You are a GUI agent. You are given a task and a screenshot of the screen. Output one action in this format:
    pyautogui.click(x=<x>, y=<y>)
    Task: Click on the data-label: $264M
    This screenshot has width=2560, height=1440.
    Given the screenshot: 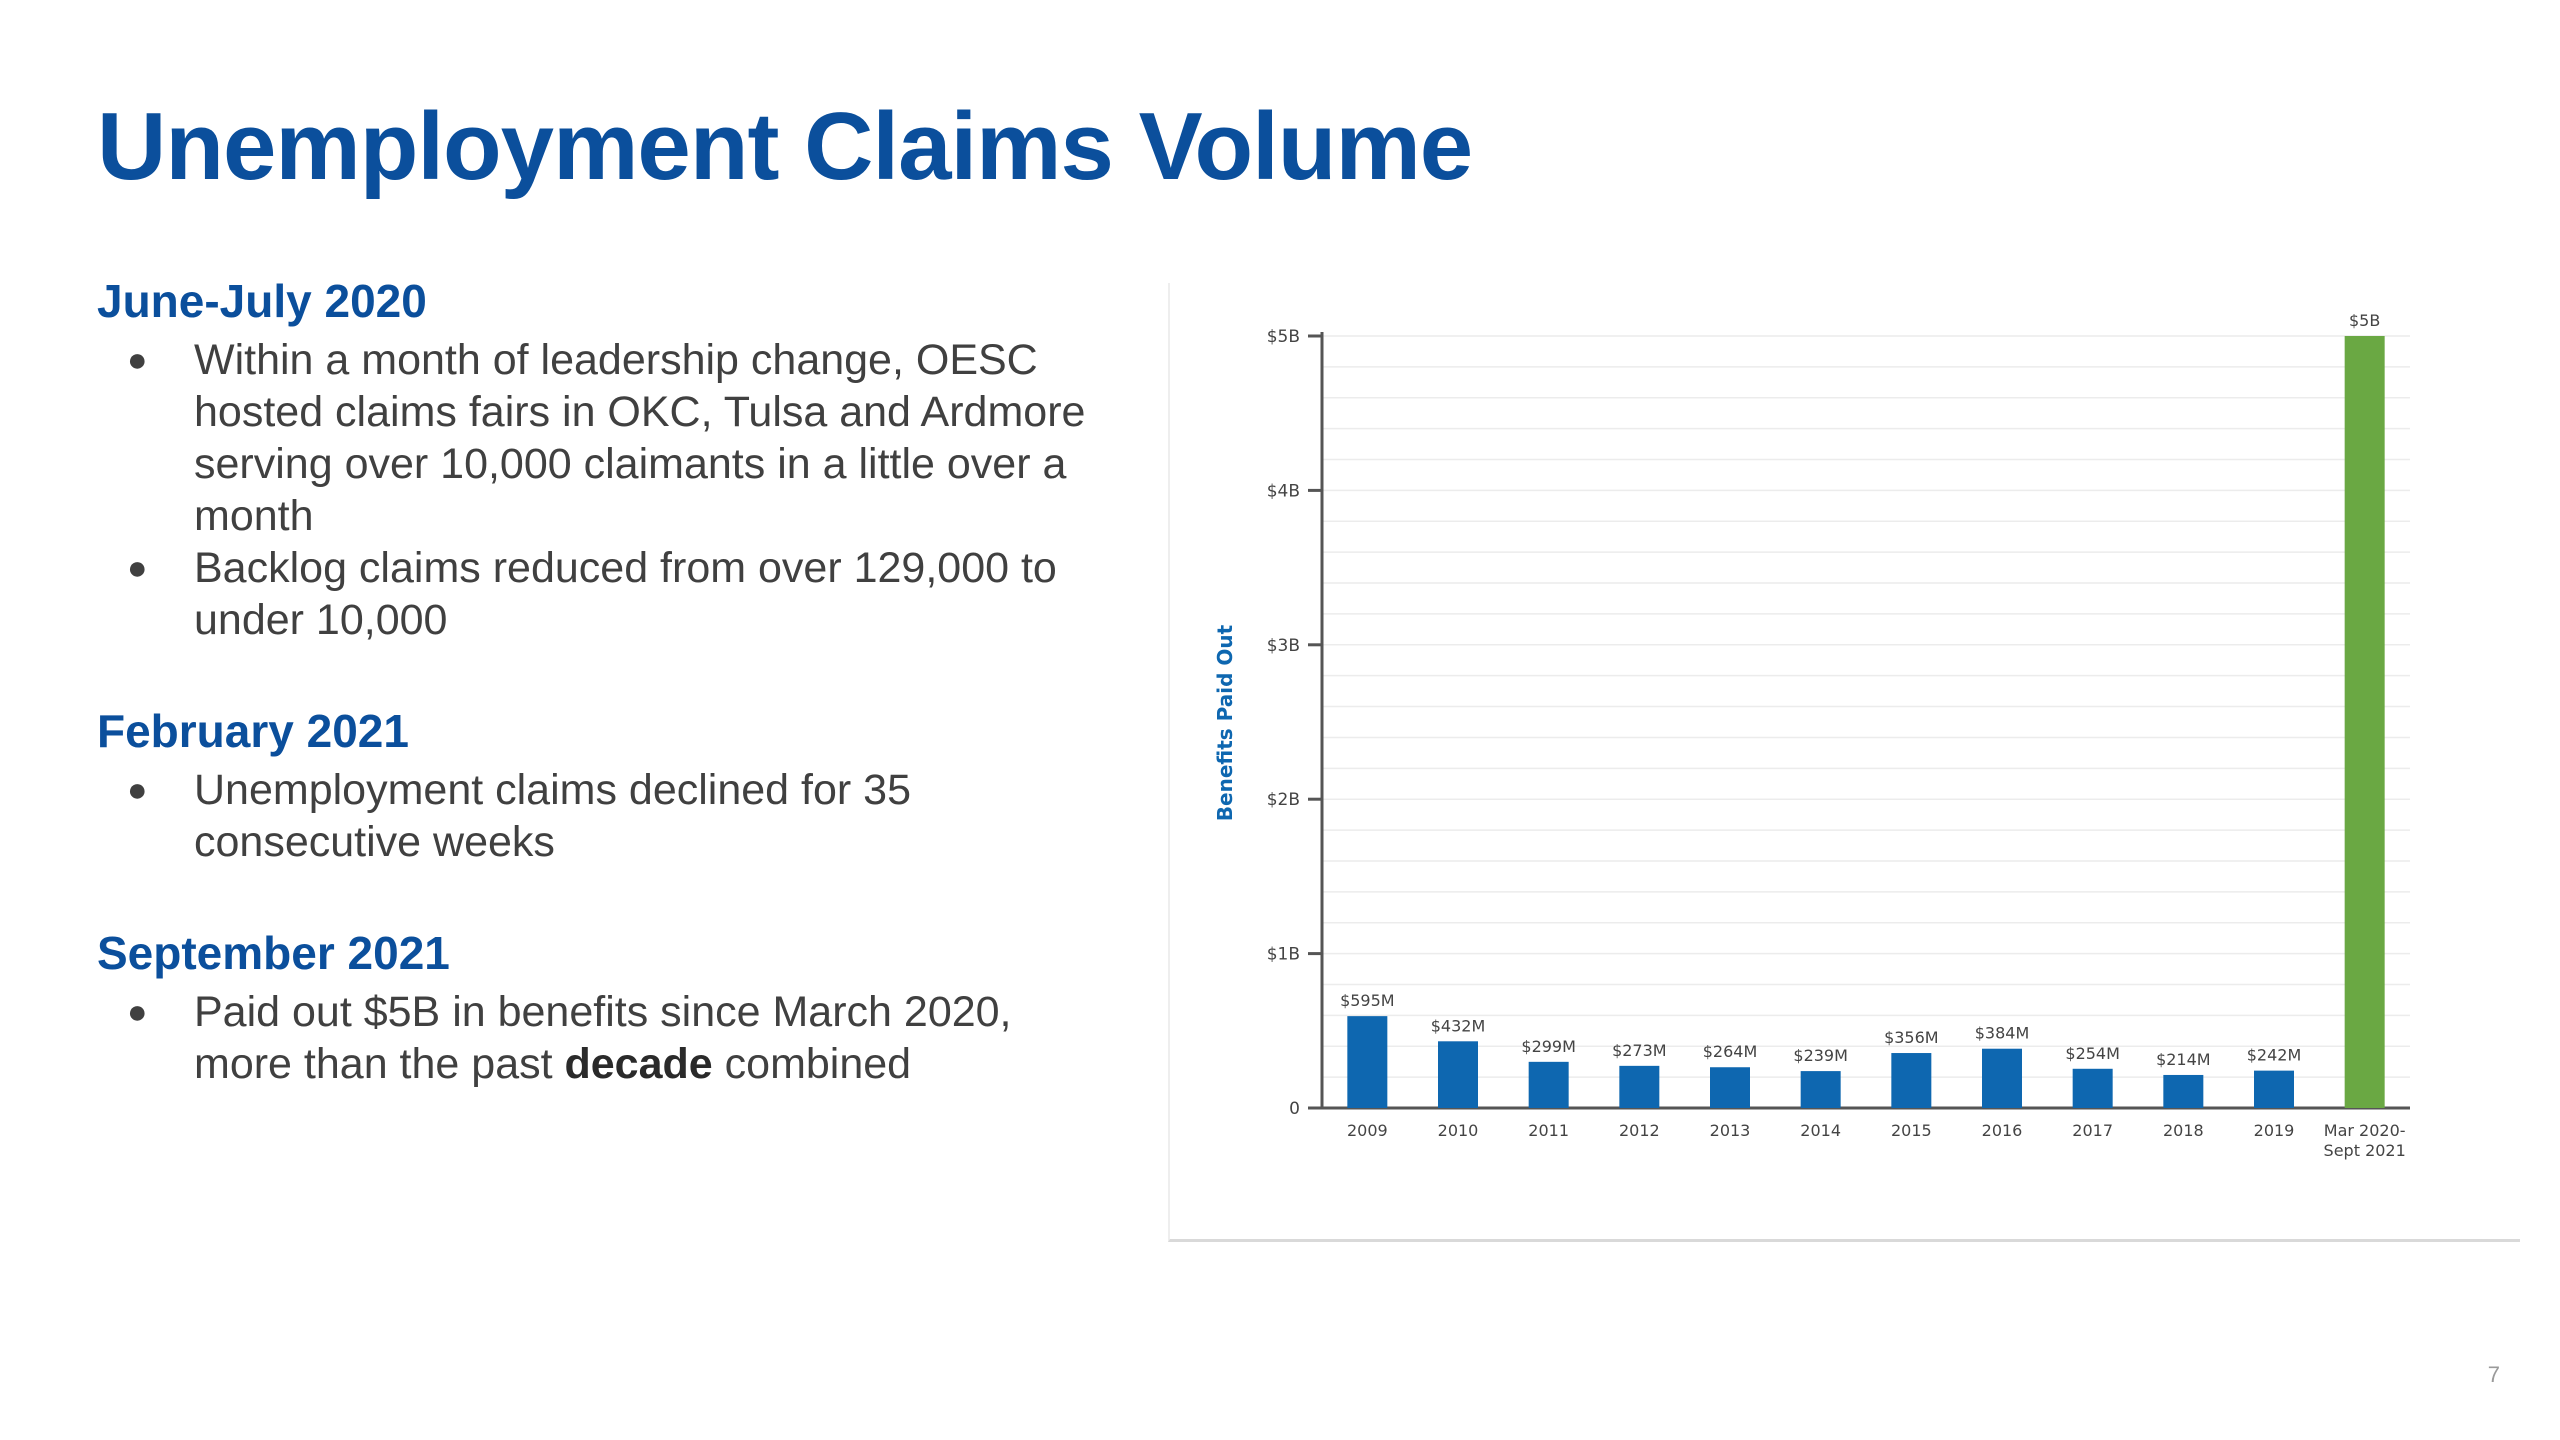 What is the action you would take?
    pyautogui.click(x=1730, y=1051)
    